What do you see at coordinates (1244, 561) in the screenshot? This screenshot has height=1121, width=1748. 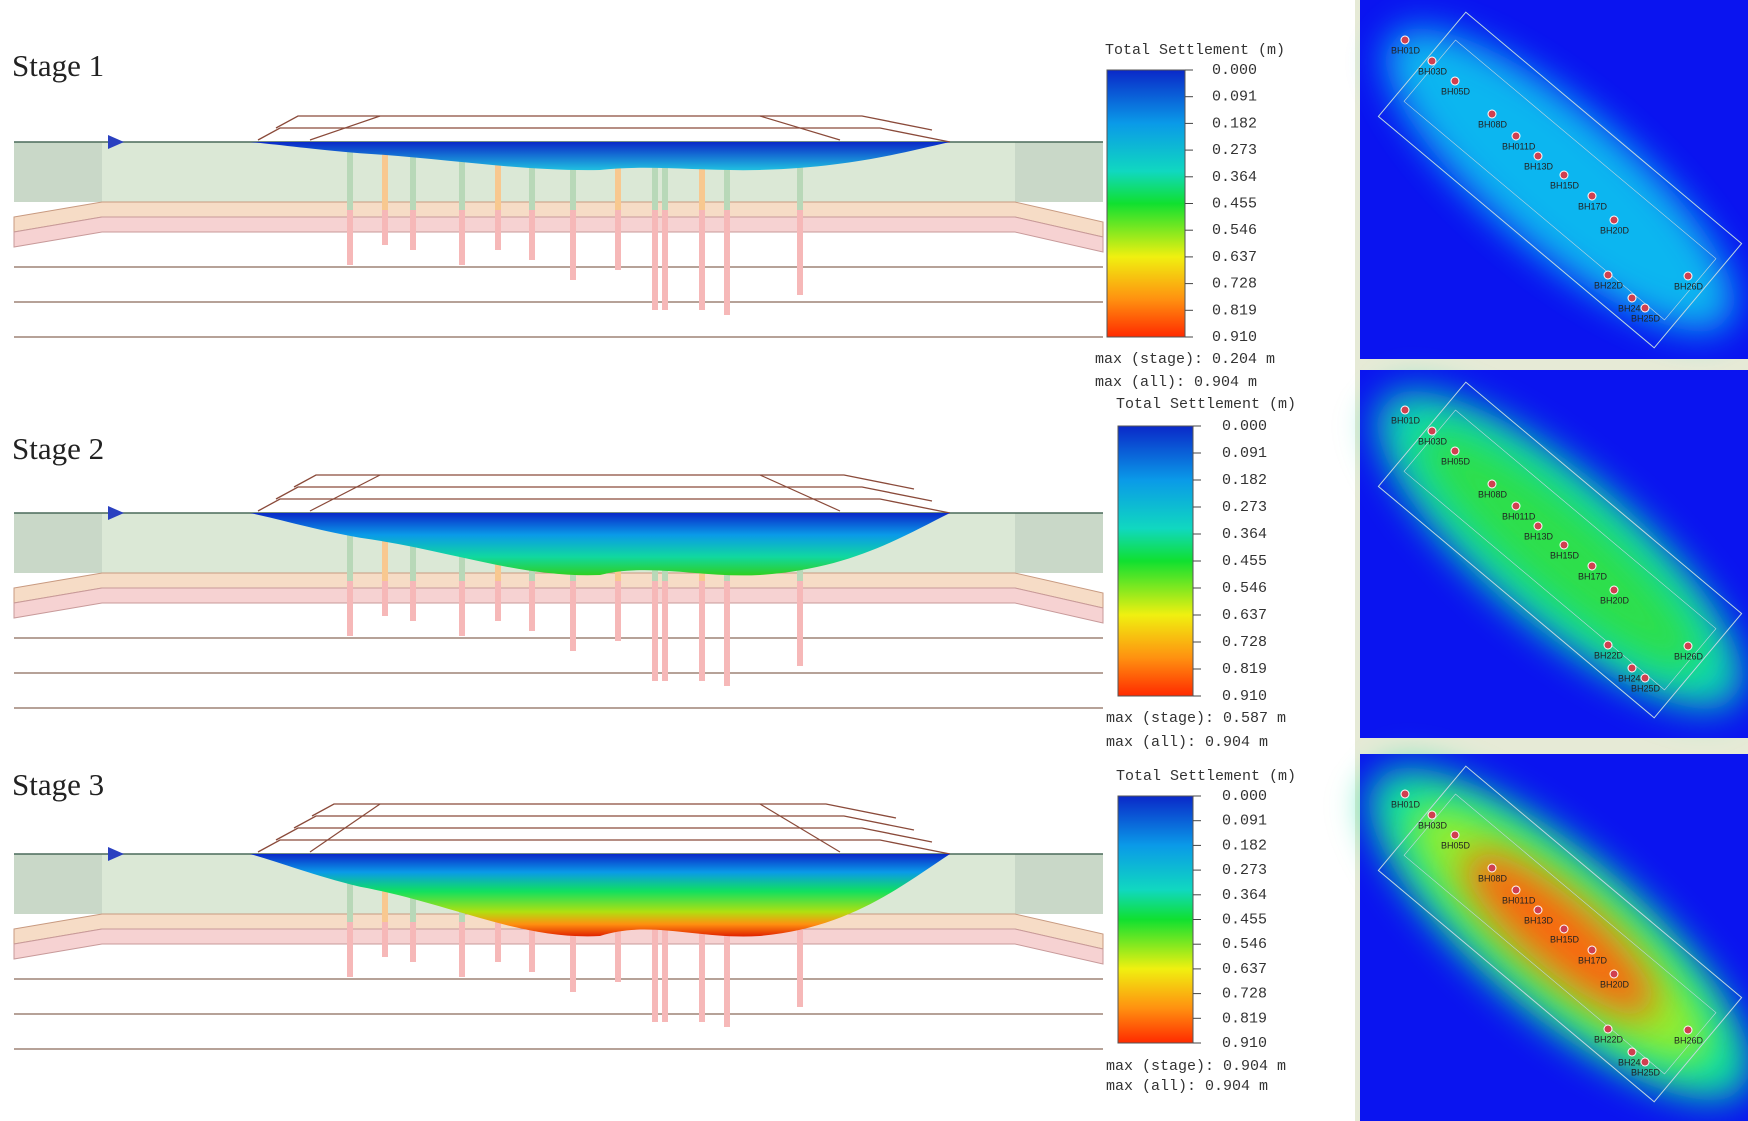 I see `legend-tick-label: 0.455` at bounding box center [1244, 561].